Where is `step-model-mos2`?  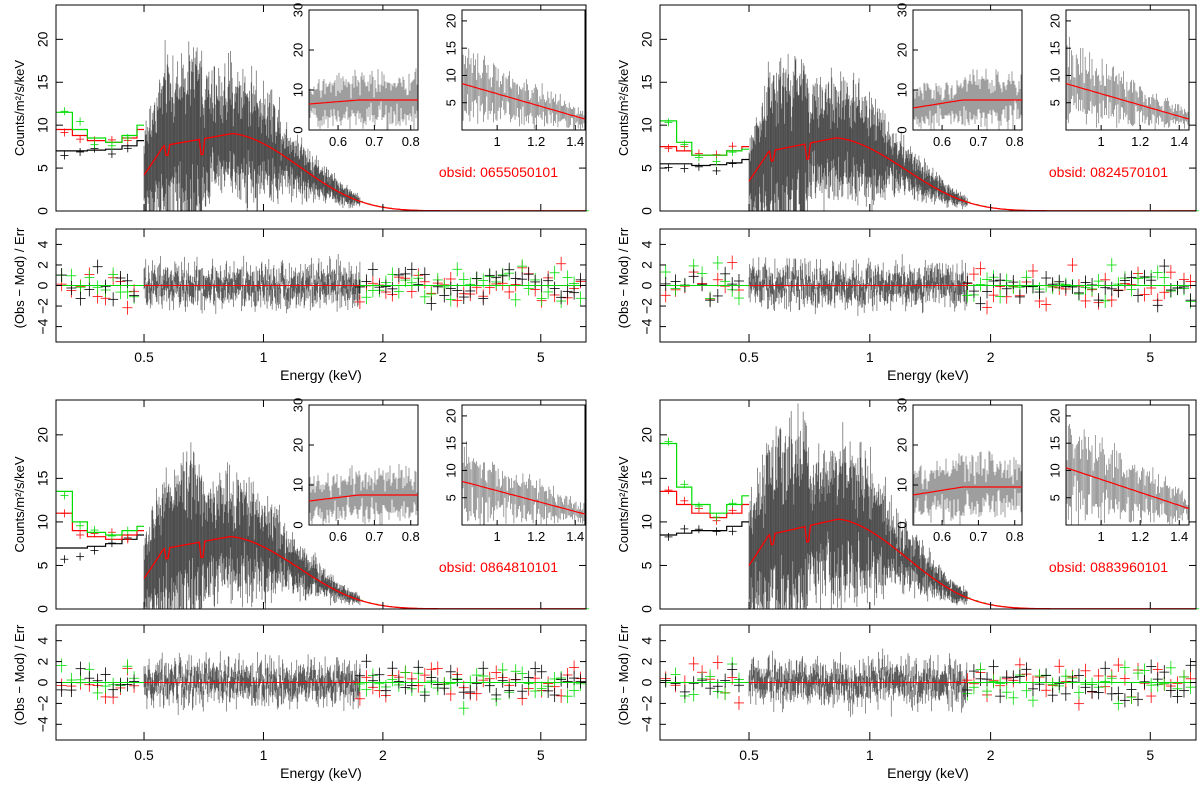
step-model-mos2 is located at coordinates (100, 513).